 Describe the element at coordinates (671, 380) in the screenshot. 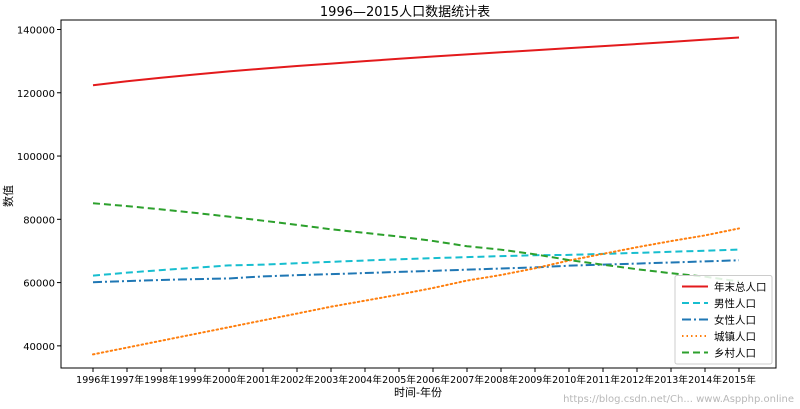

I see `x-tick-label: 2013年` at that location.